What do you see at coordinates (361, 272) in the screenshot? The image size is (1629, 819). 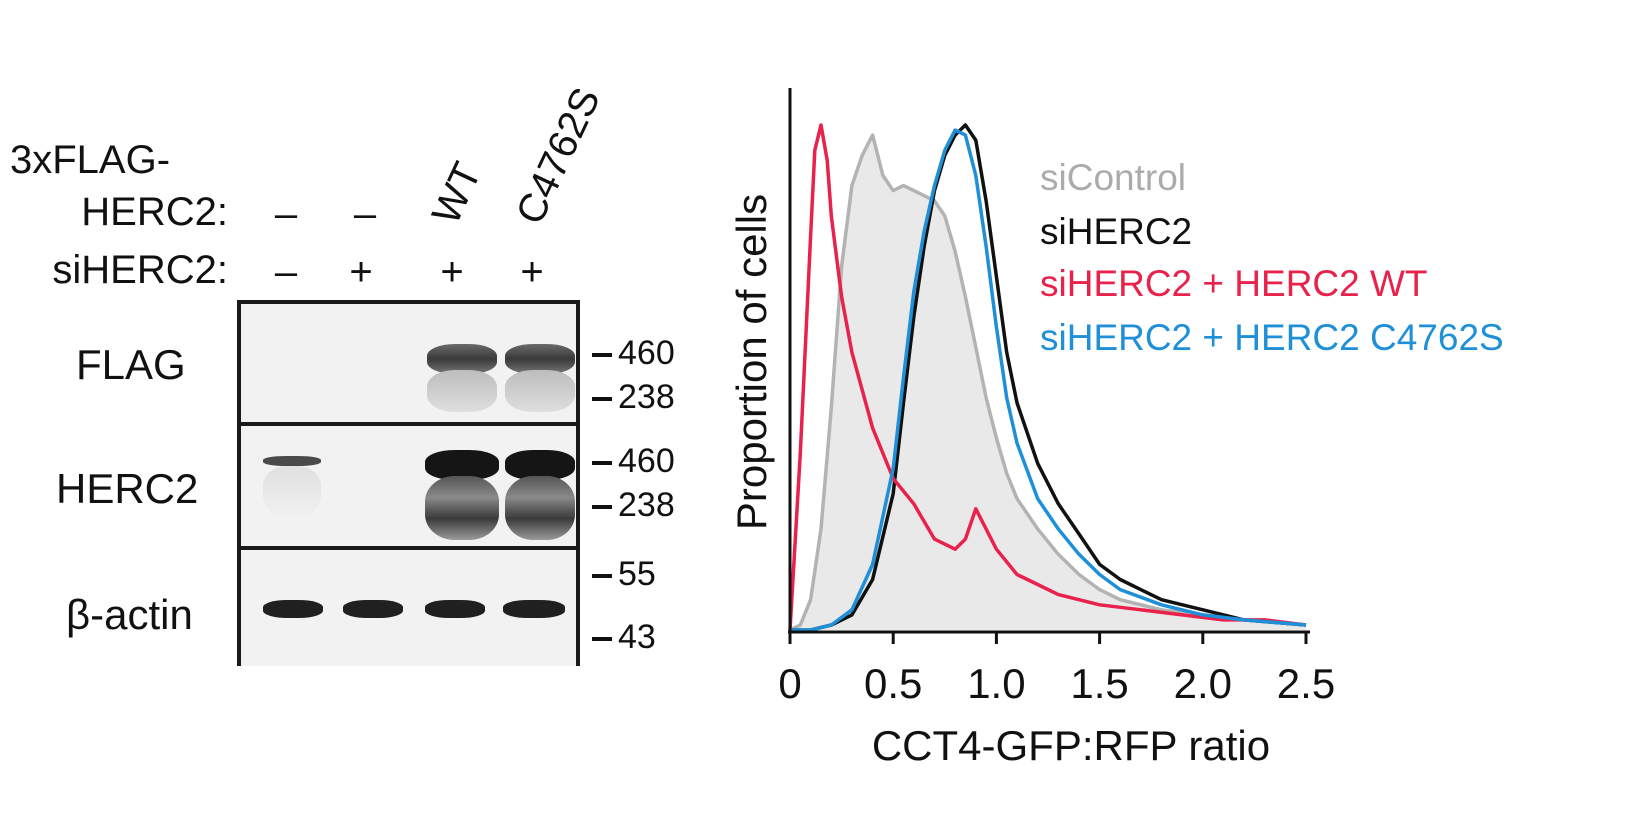 I see `lane2-si-value: +` at bounding box center [361, 272].